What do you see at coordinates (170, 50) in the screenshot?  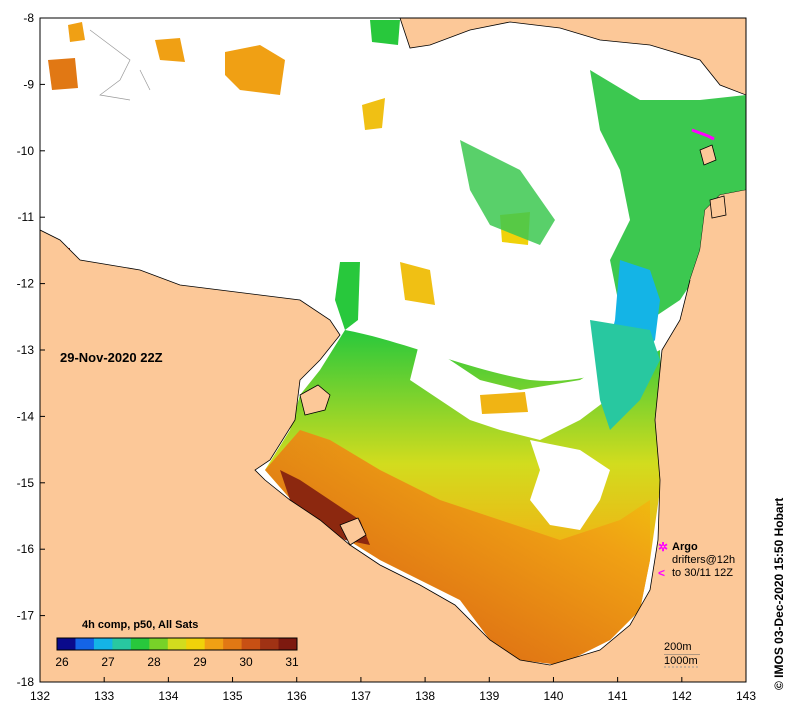 I see `sst-patch-nw3` at bounding box center [170, 50].